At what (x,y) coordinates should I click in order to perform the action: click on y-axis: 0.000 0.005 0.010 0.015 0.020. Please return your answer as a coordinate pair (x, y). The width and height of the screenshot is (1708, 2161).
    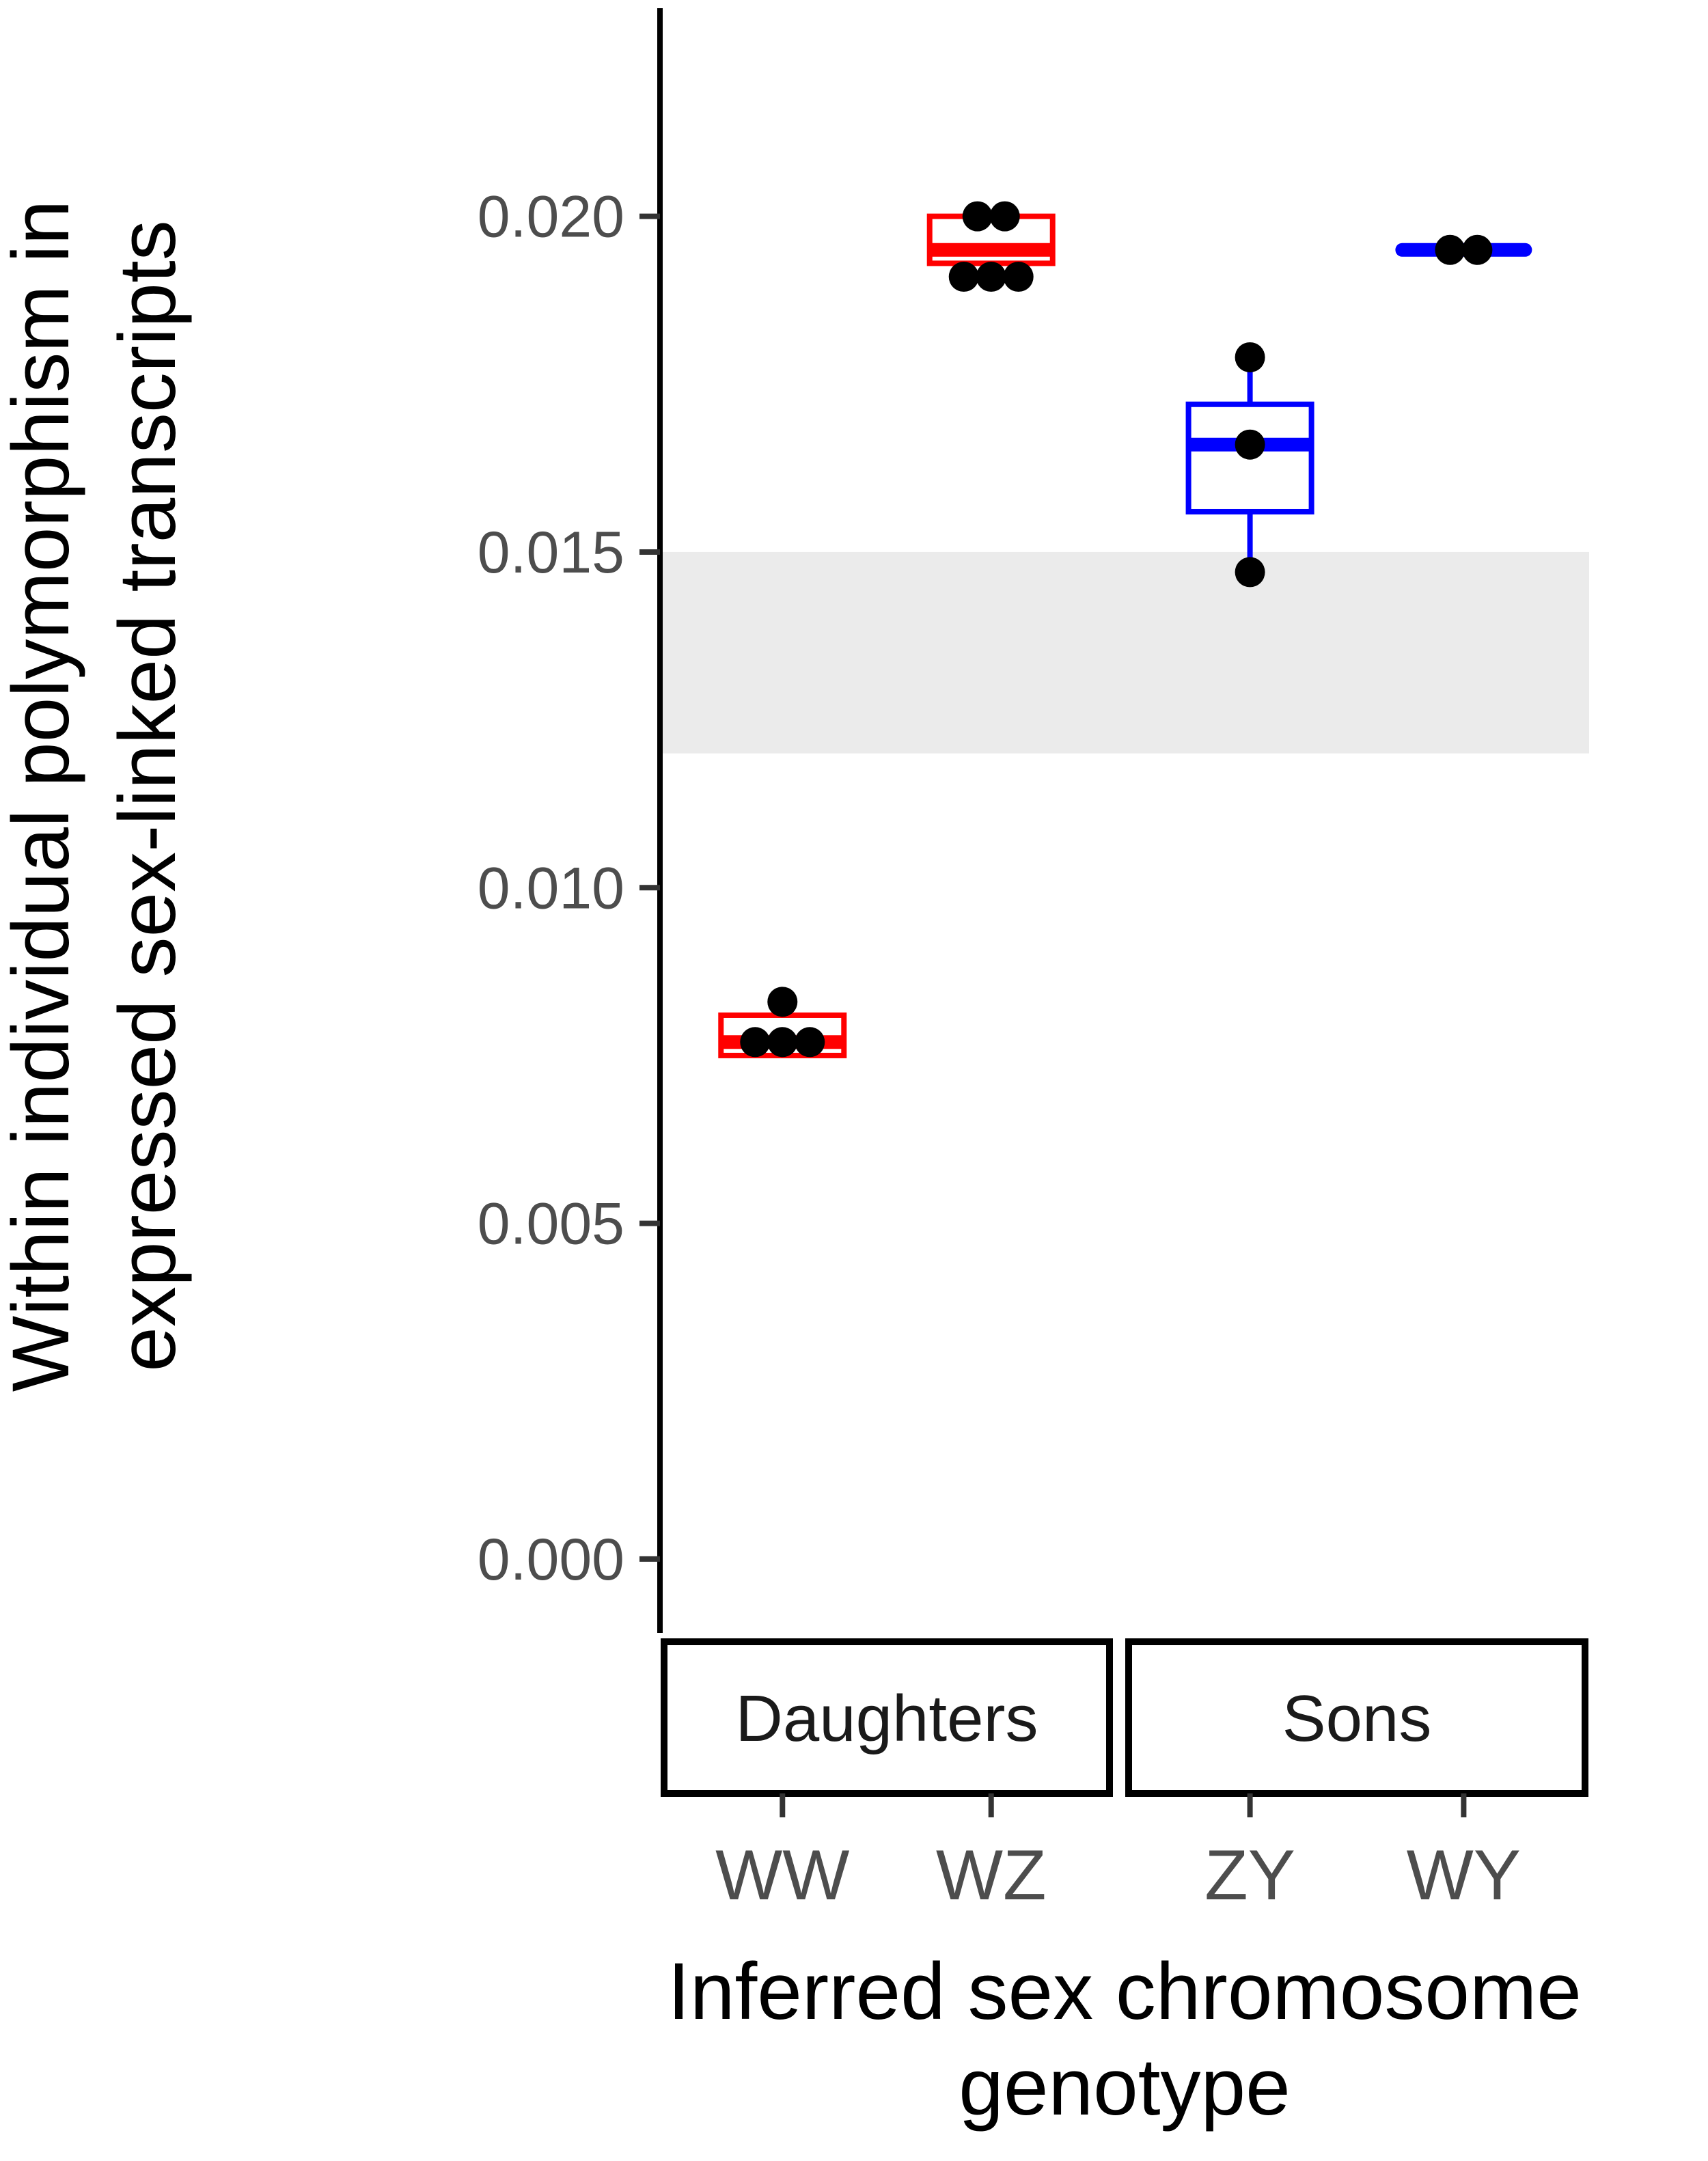
    Looking at the image, I should click on (571, 821).